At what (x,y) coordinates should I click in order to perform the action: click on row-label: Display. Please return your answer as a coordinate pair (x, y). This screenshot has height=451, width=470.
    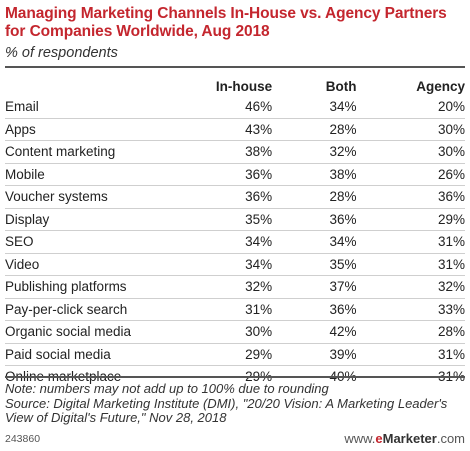
    Looking at the image, I should click on (84, 219).